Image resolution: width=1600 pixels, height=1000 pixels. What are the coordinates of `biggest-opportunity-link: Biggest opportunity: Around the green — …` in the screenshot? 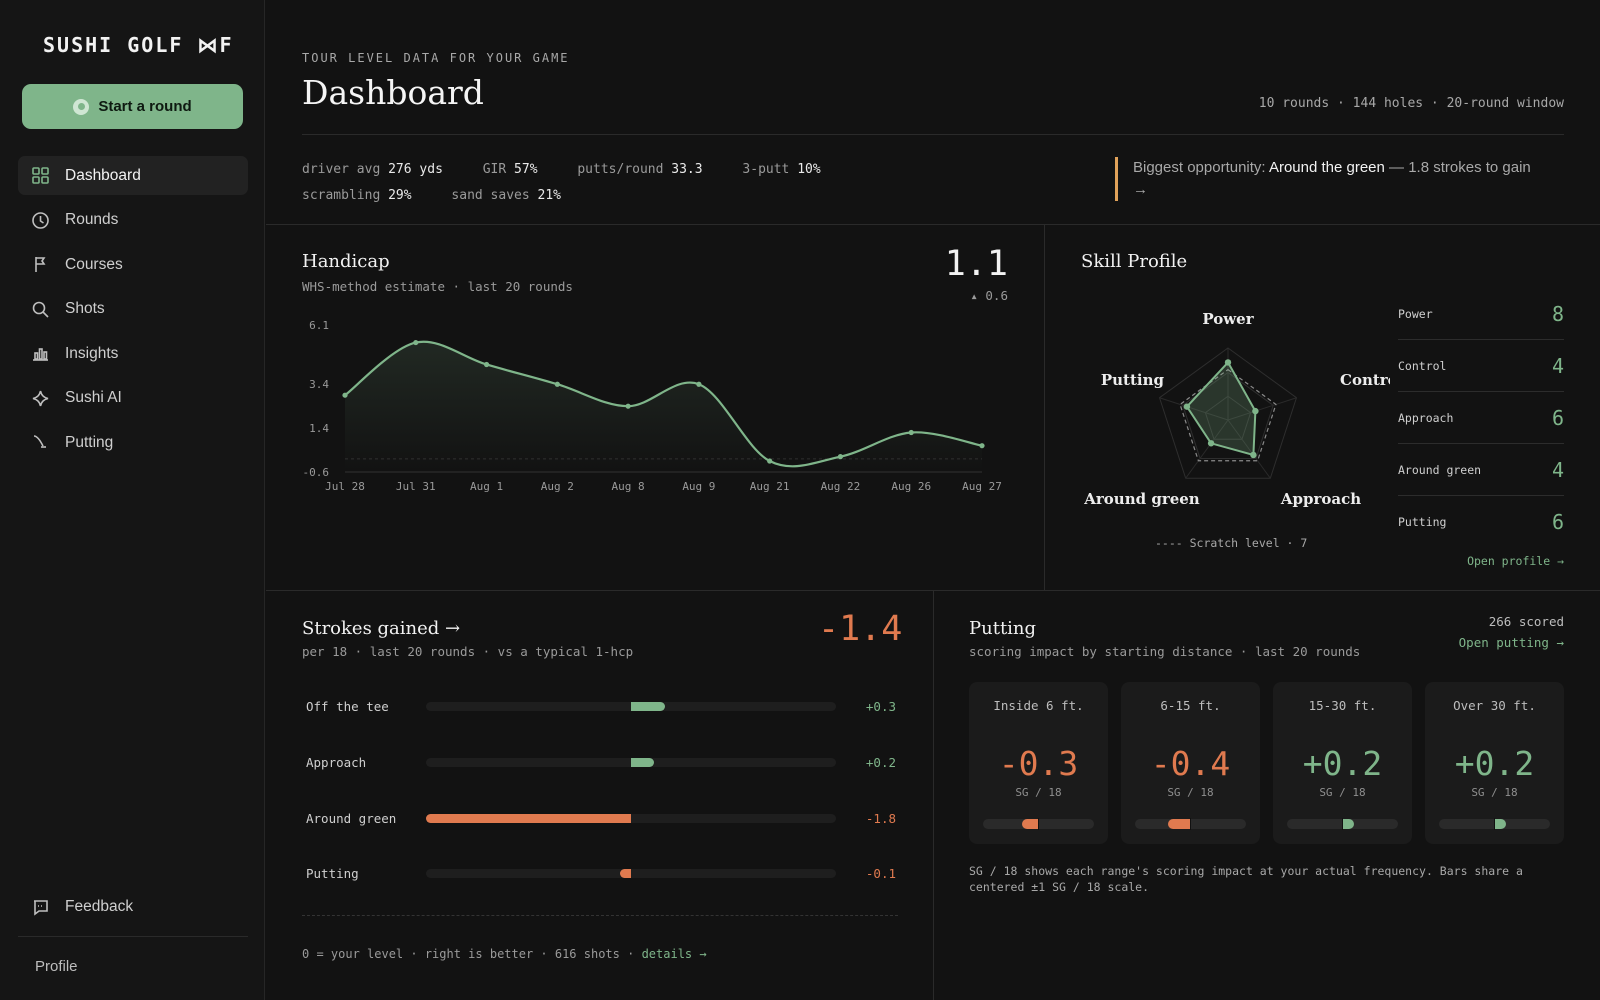 It's located at (1325, 179).